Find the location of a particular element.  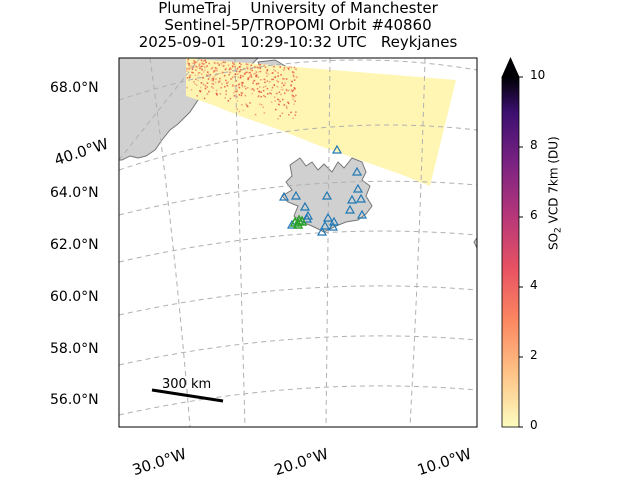

scale-bar-label: 300 km is located at coordinates (187, 384).